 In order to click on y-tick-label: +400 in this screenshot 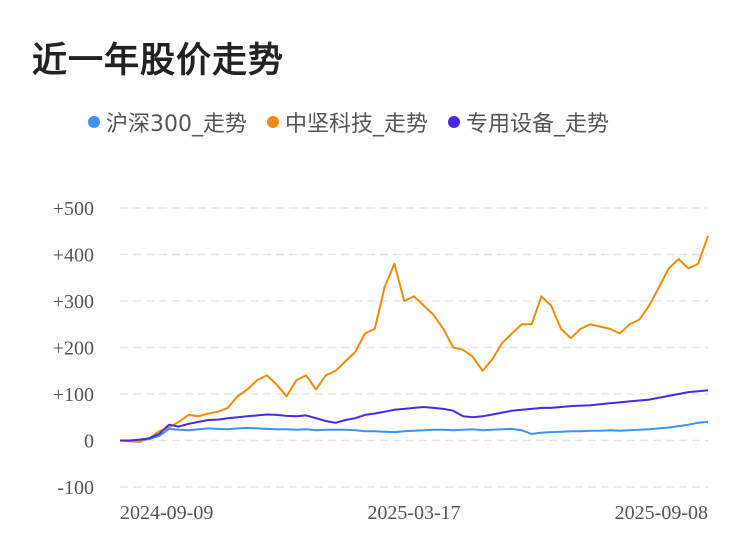, I will do `click(73, 256)`.